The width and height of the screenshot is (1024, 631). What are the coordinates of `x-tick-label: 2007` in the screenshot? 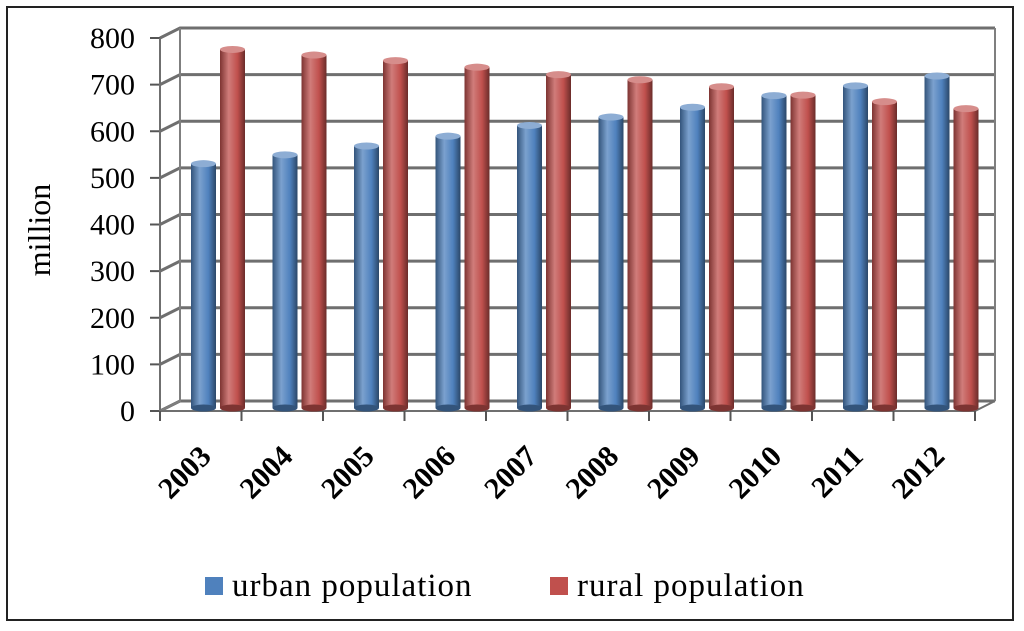 It's located at (511, 473).